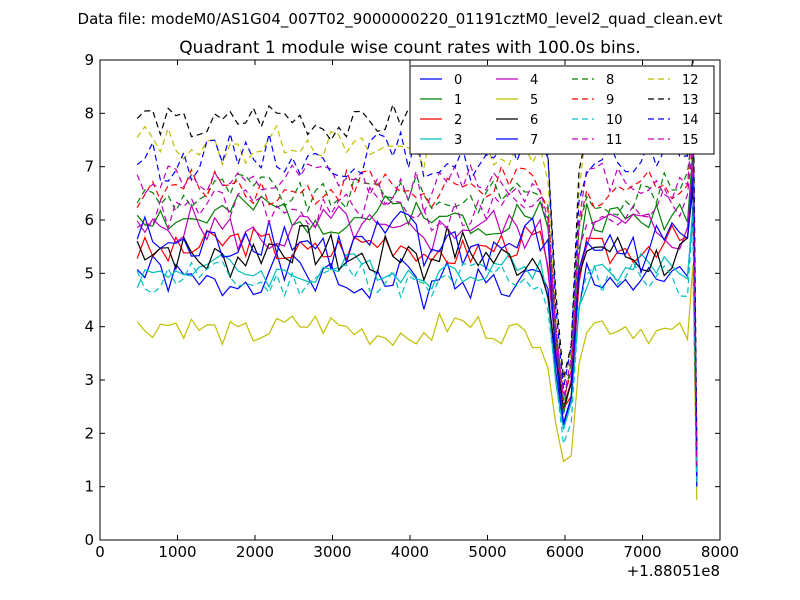 The image size is (800, 600). What do you see at coordinates (690, 140) in the screenshot?
I see `legend-label: 15` at bounding box center [690, 140].